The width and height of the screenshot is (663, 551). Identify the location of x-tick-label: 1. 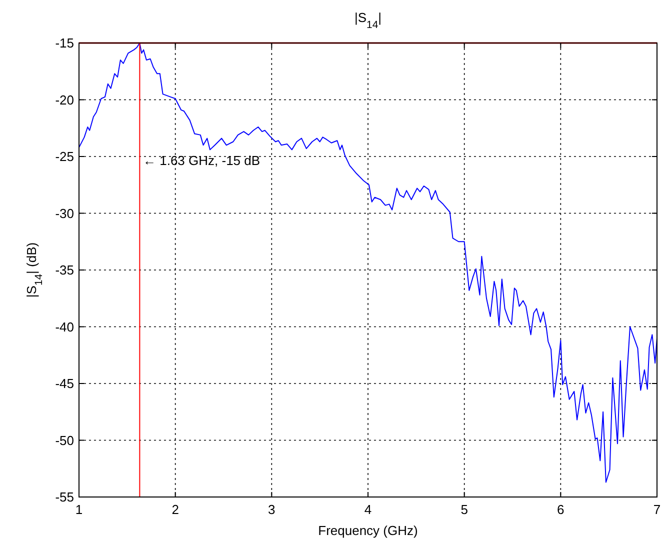
(79, 509).